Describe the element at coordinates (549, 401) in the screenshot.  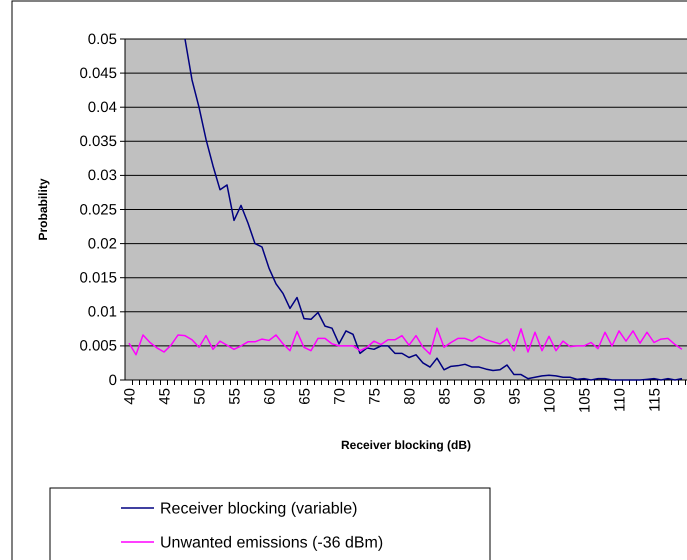
I see `x-tick-label: 100` at that location.